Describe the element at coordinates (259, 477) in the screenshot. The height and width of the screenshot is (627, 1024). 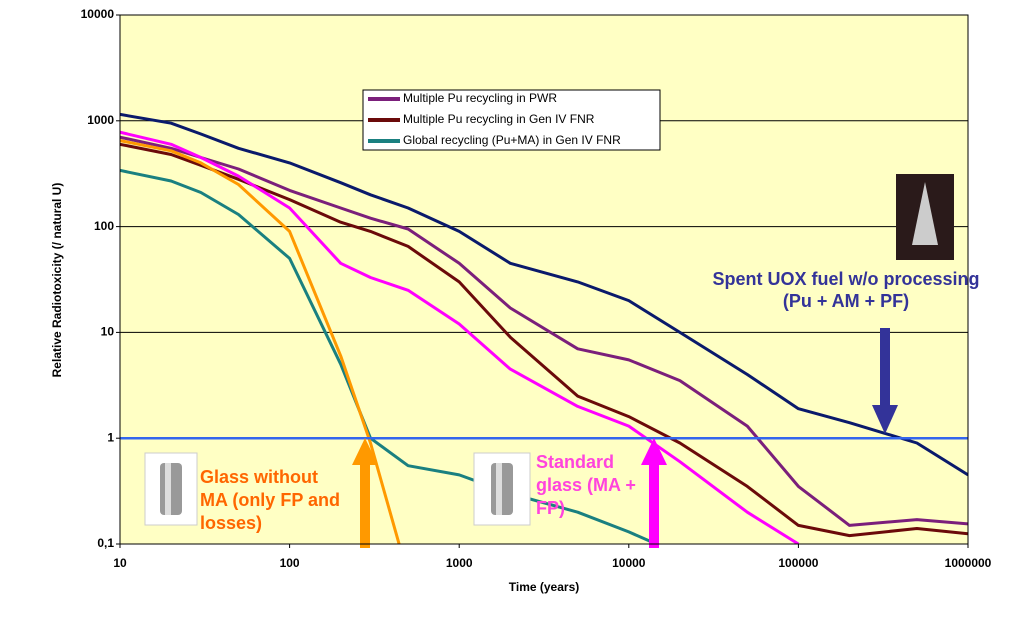
I see `annotation: Glass without` at that location.